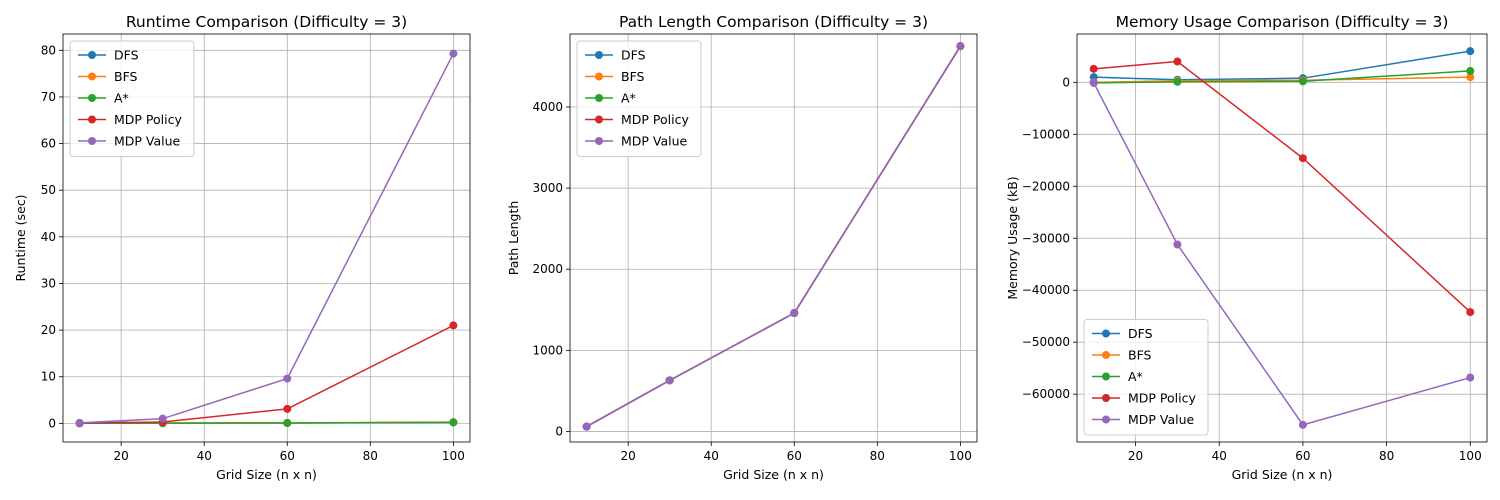 Image resolution: width=1500 pixels, height=500 pixels. I want to click on y-tick-label: 10, so click(48, 377).